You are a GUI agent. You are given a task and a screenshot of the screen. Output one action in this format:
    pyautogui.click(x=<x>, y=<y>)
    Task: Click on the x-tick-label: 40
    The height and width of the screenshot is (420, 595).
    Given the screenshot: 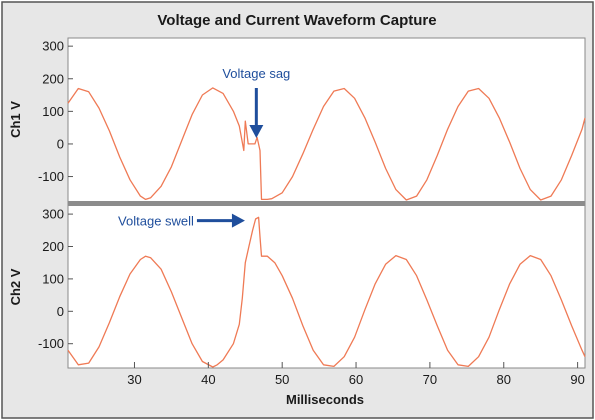 What is the action you would take?
    pyautogui.click(x=208, y=379)
    